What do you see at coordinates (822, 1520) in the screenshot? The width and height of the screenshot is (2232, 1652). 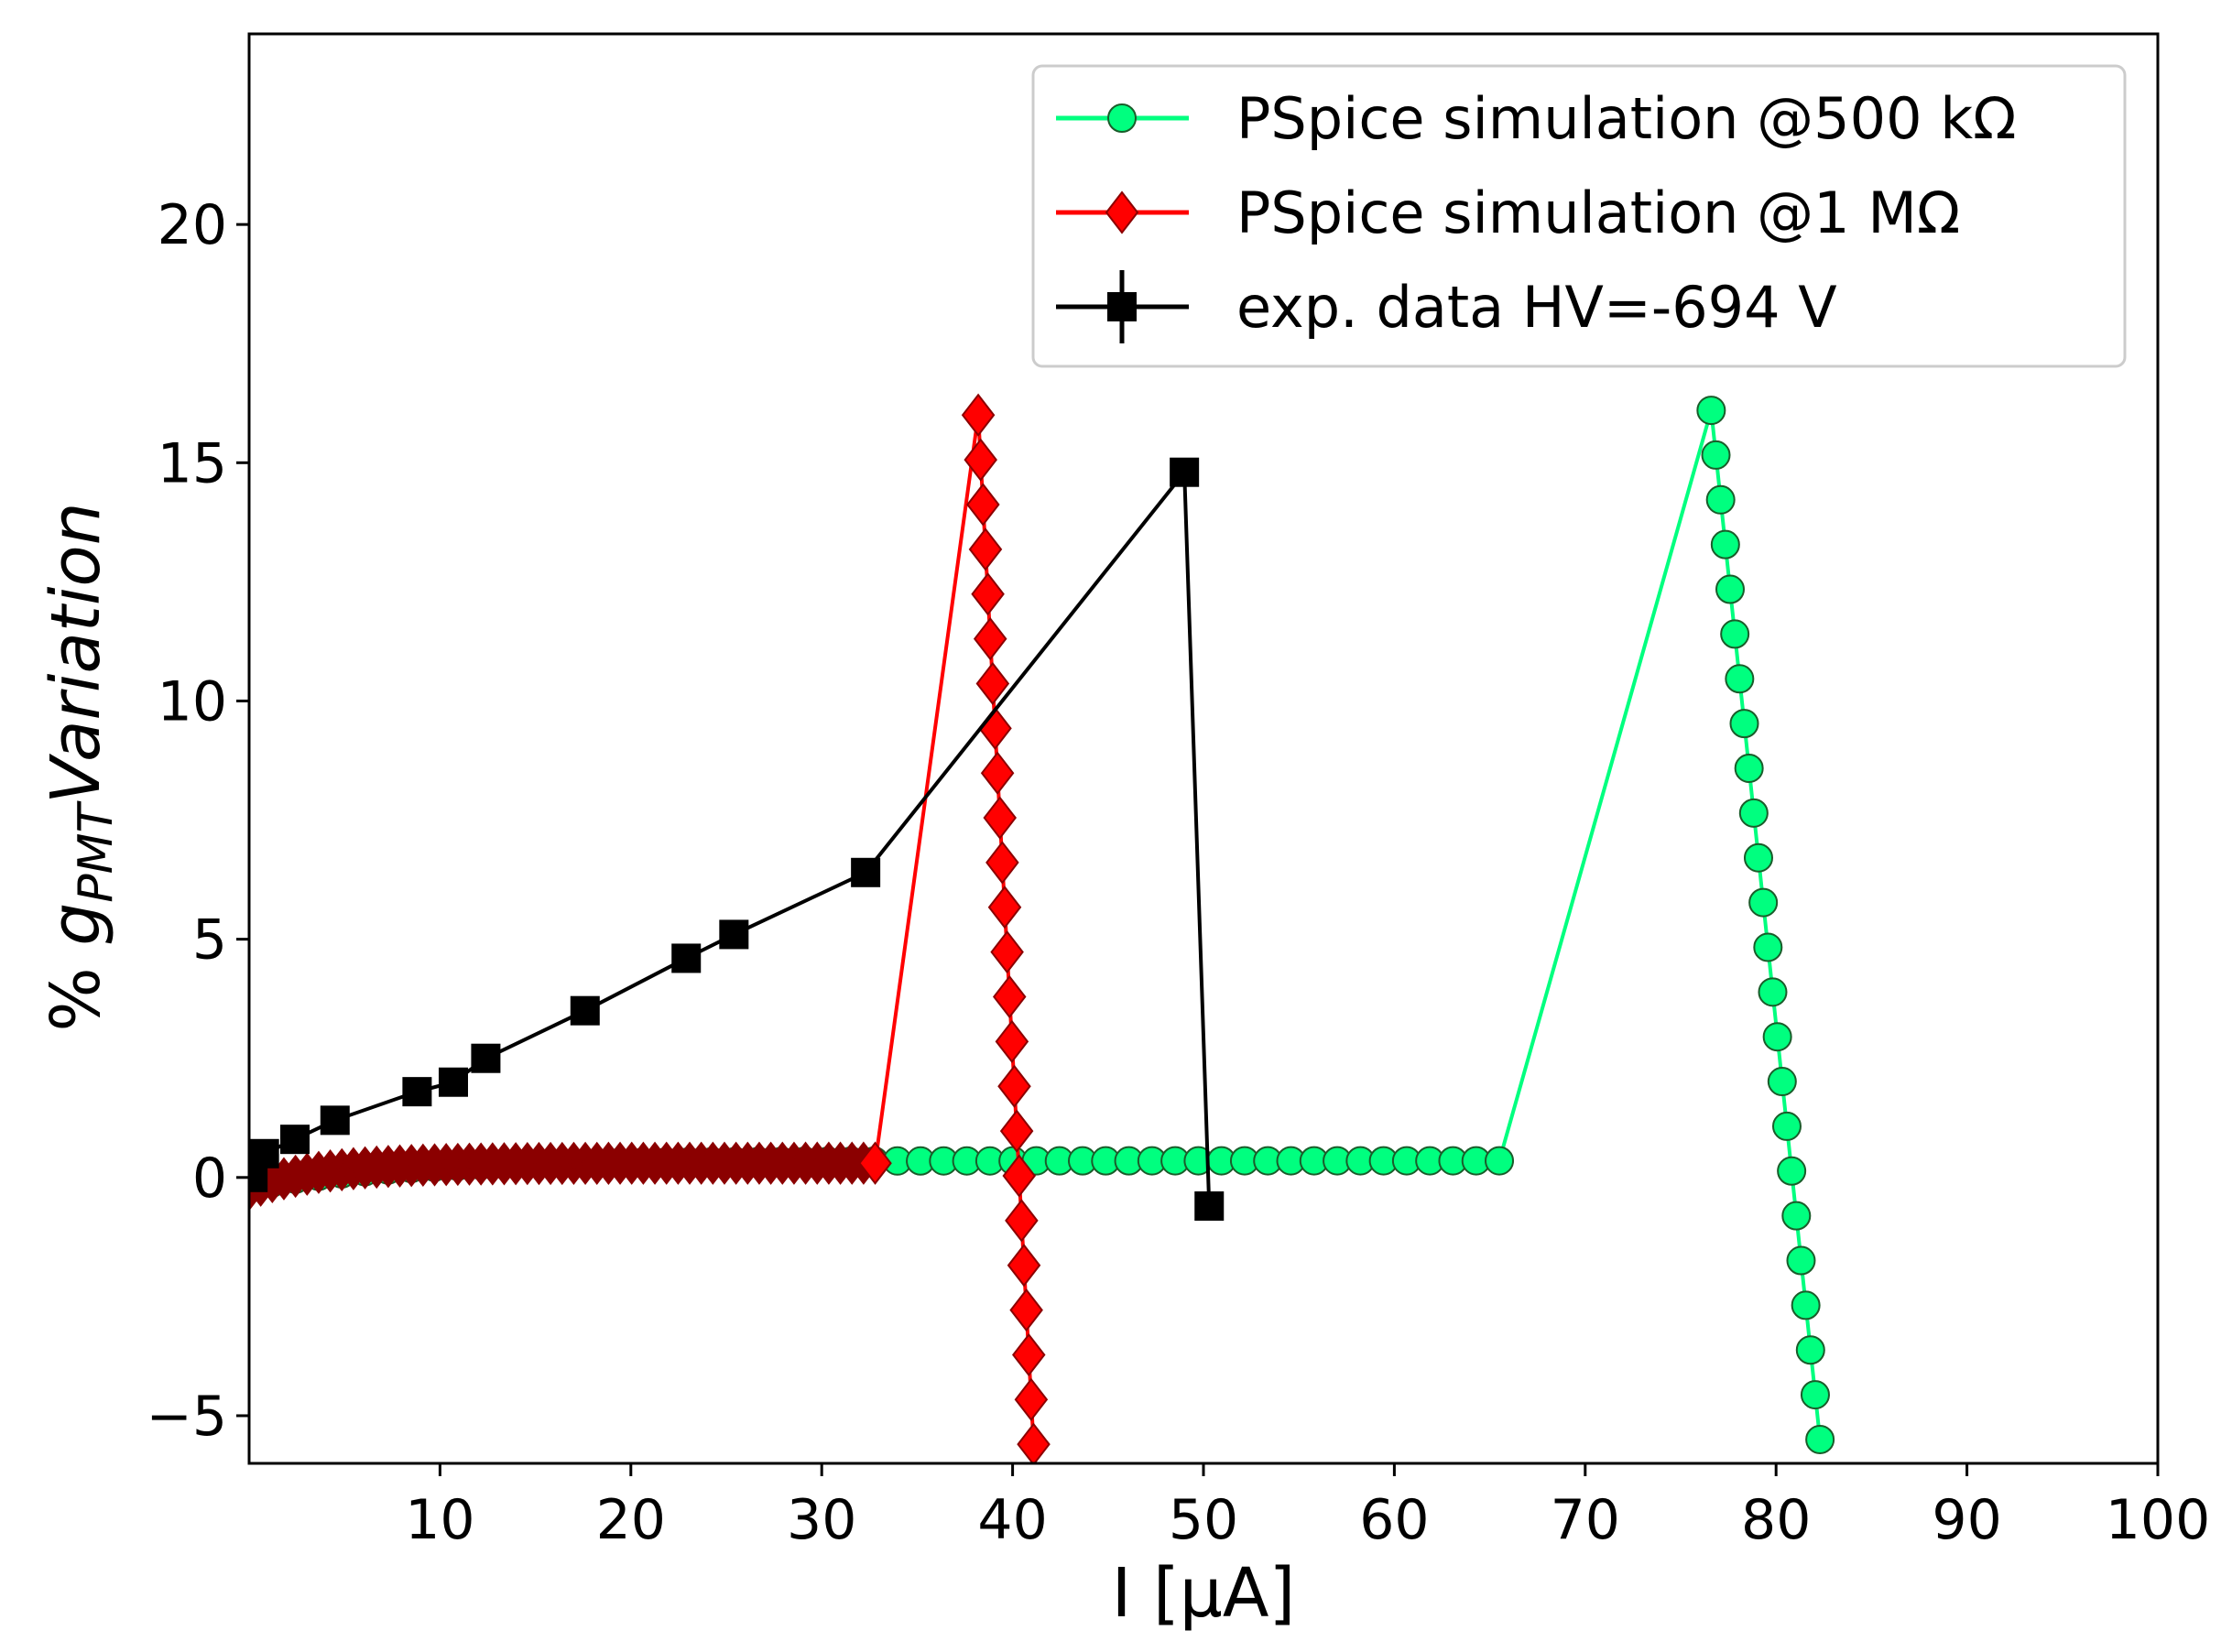 I see `x-tick-label: 30` at bounding box center [822, 1520].